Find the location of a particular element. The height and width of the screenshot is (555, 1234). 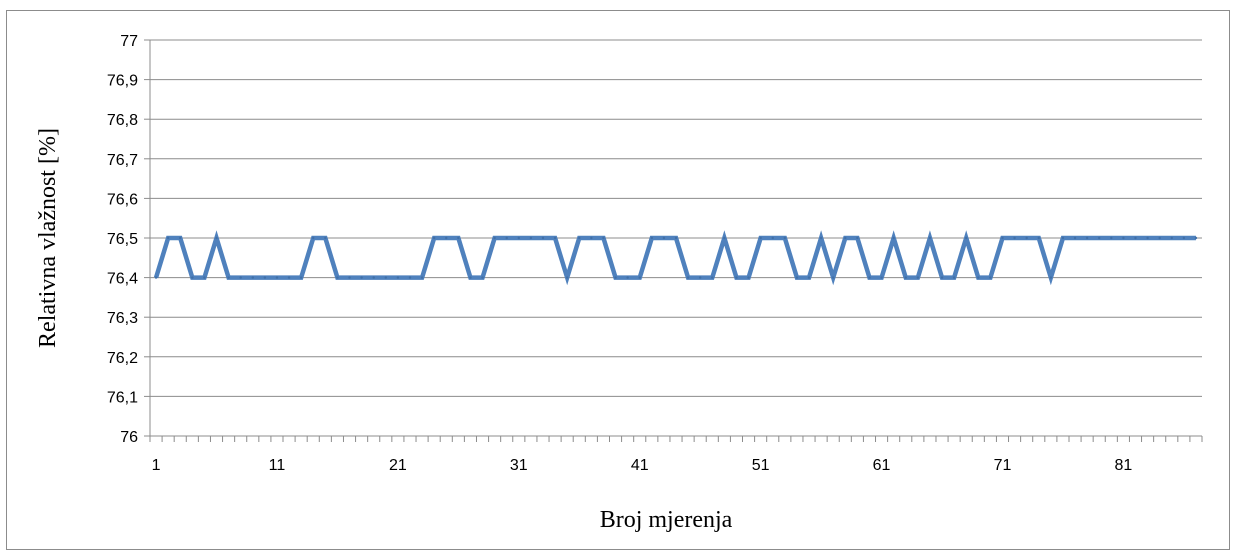

y-tick-label: 76,3 is located at coordinates (122, 318).